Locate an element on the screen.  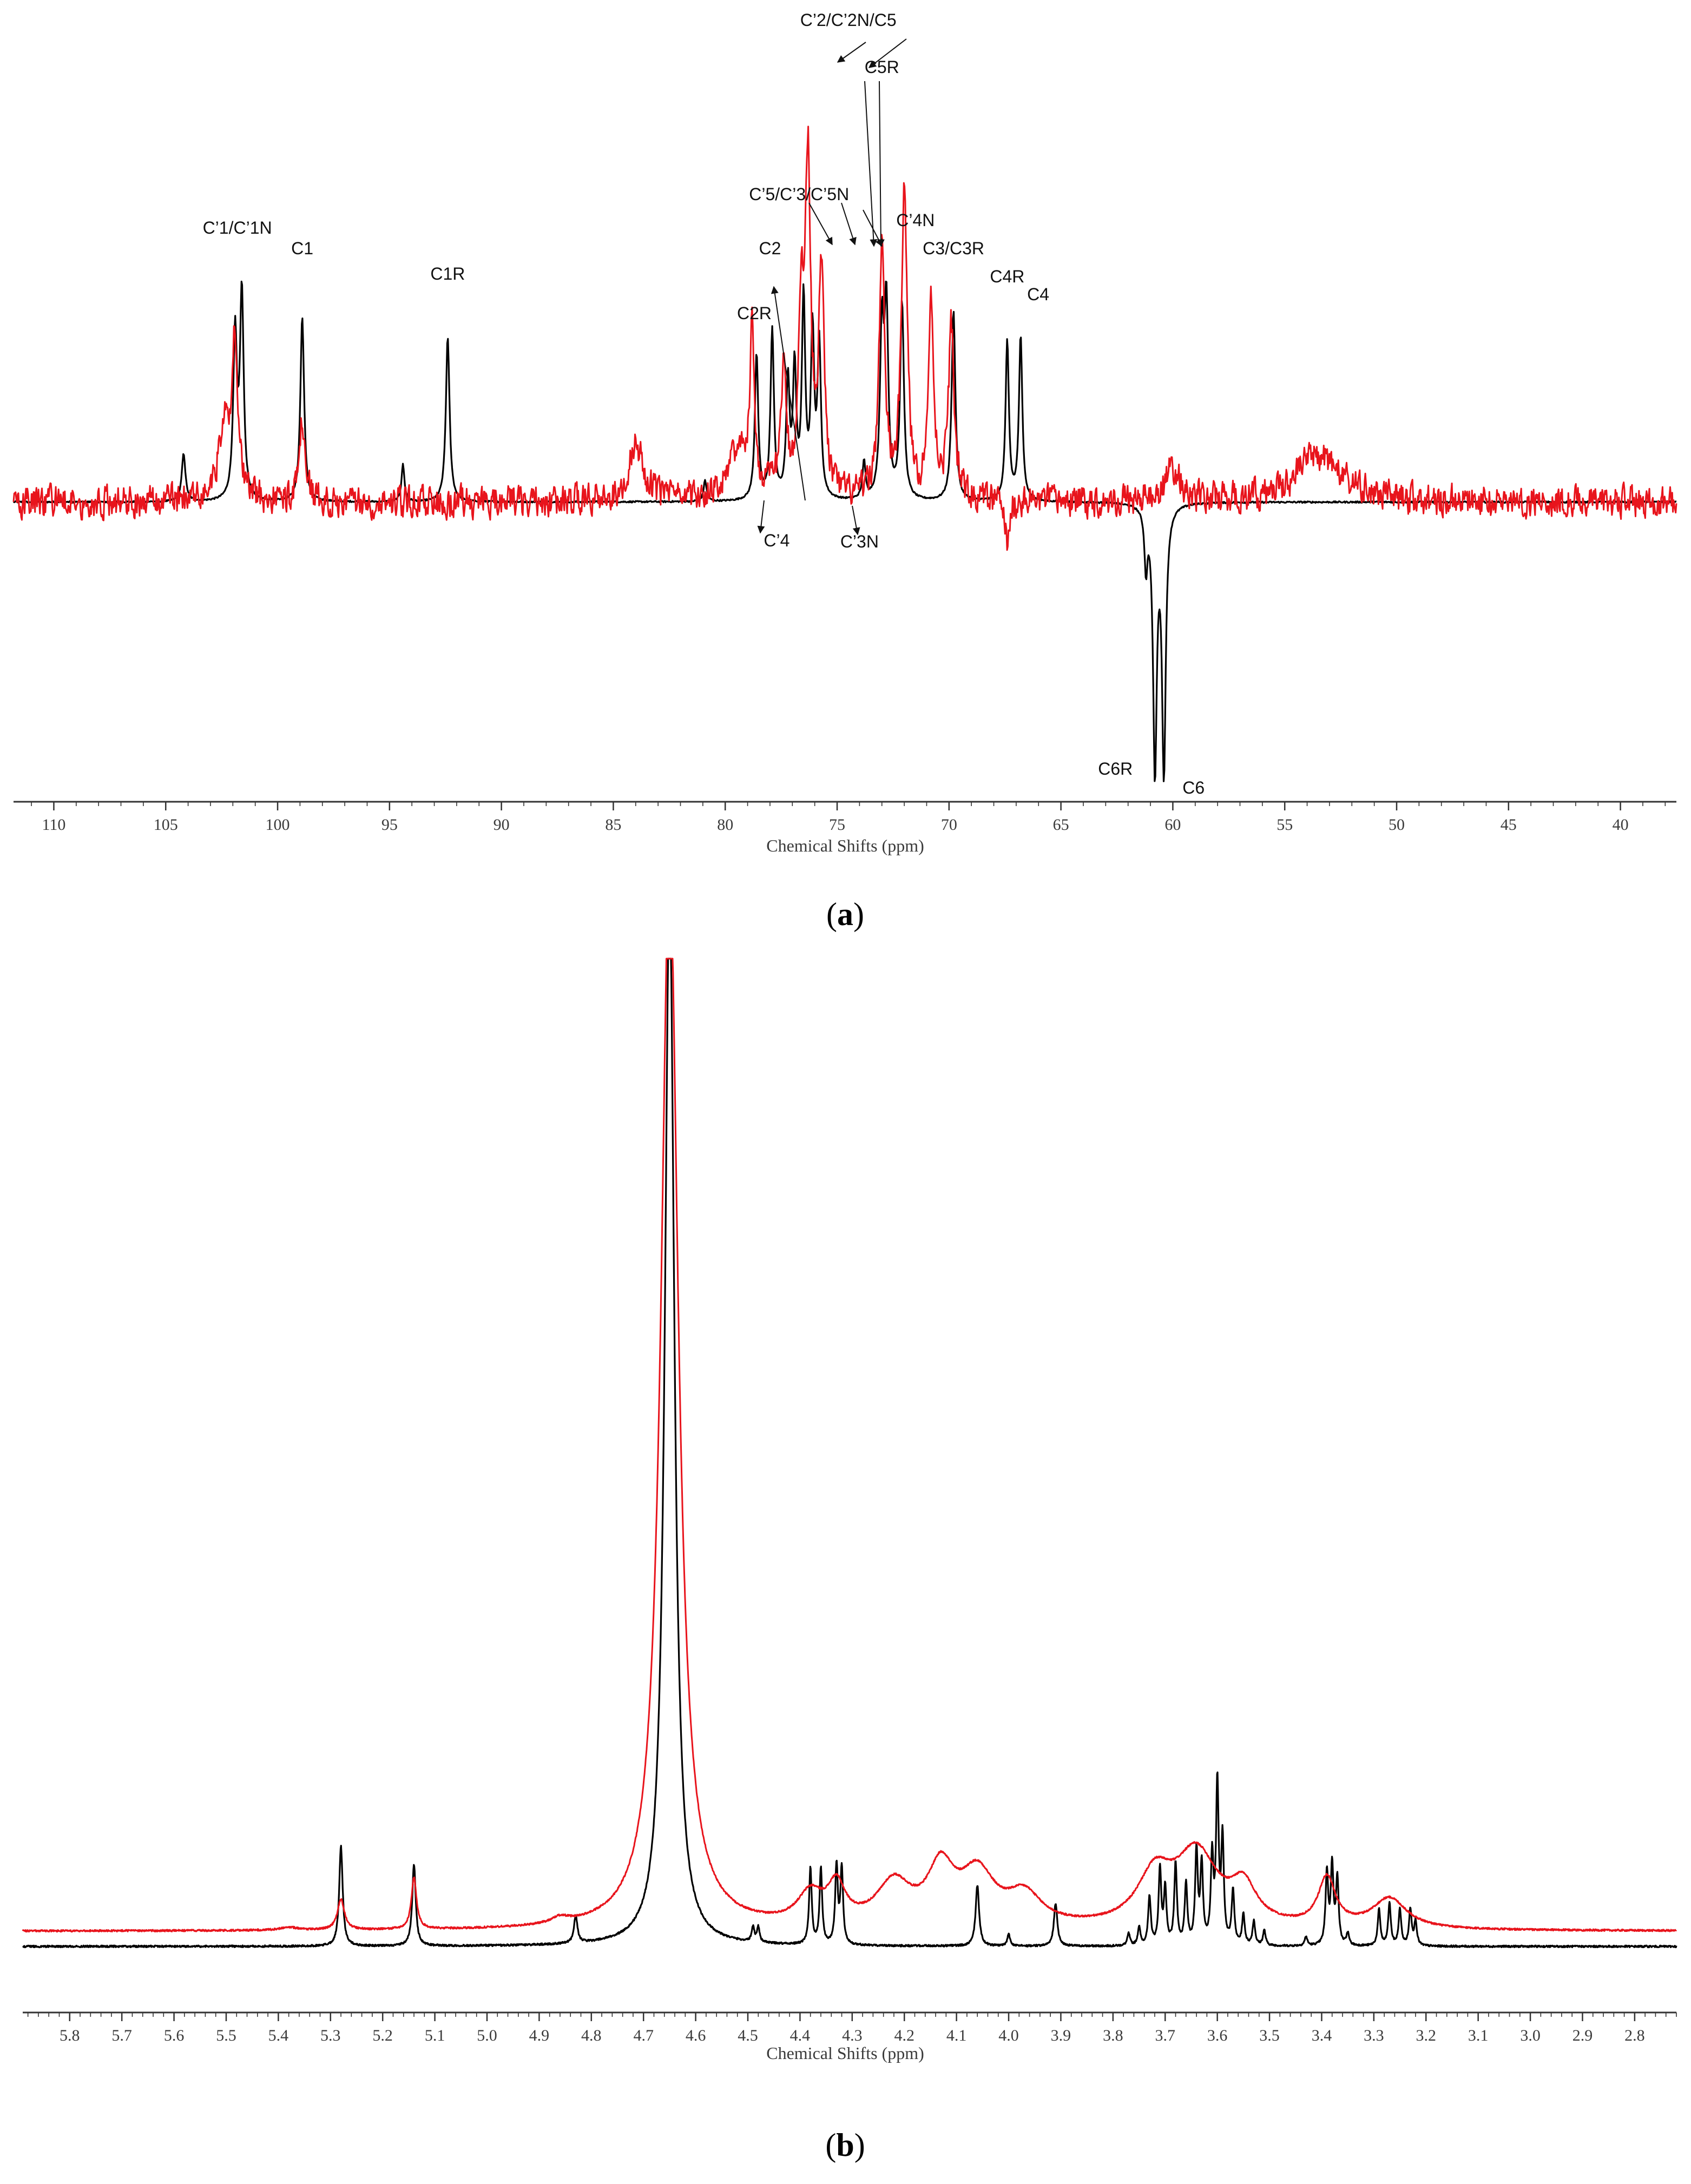
x-tick-label: 4.2 is located at coordinates (904, 2036).